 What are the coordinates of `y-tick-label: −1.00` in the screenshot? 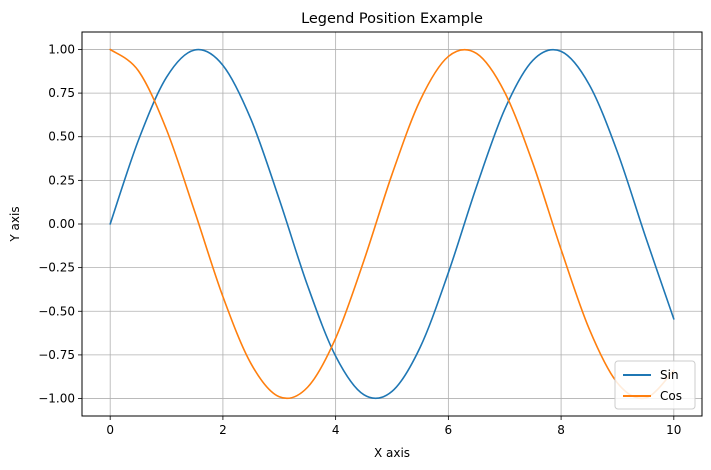 It's located at (56, 399).